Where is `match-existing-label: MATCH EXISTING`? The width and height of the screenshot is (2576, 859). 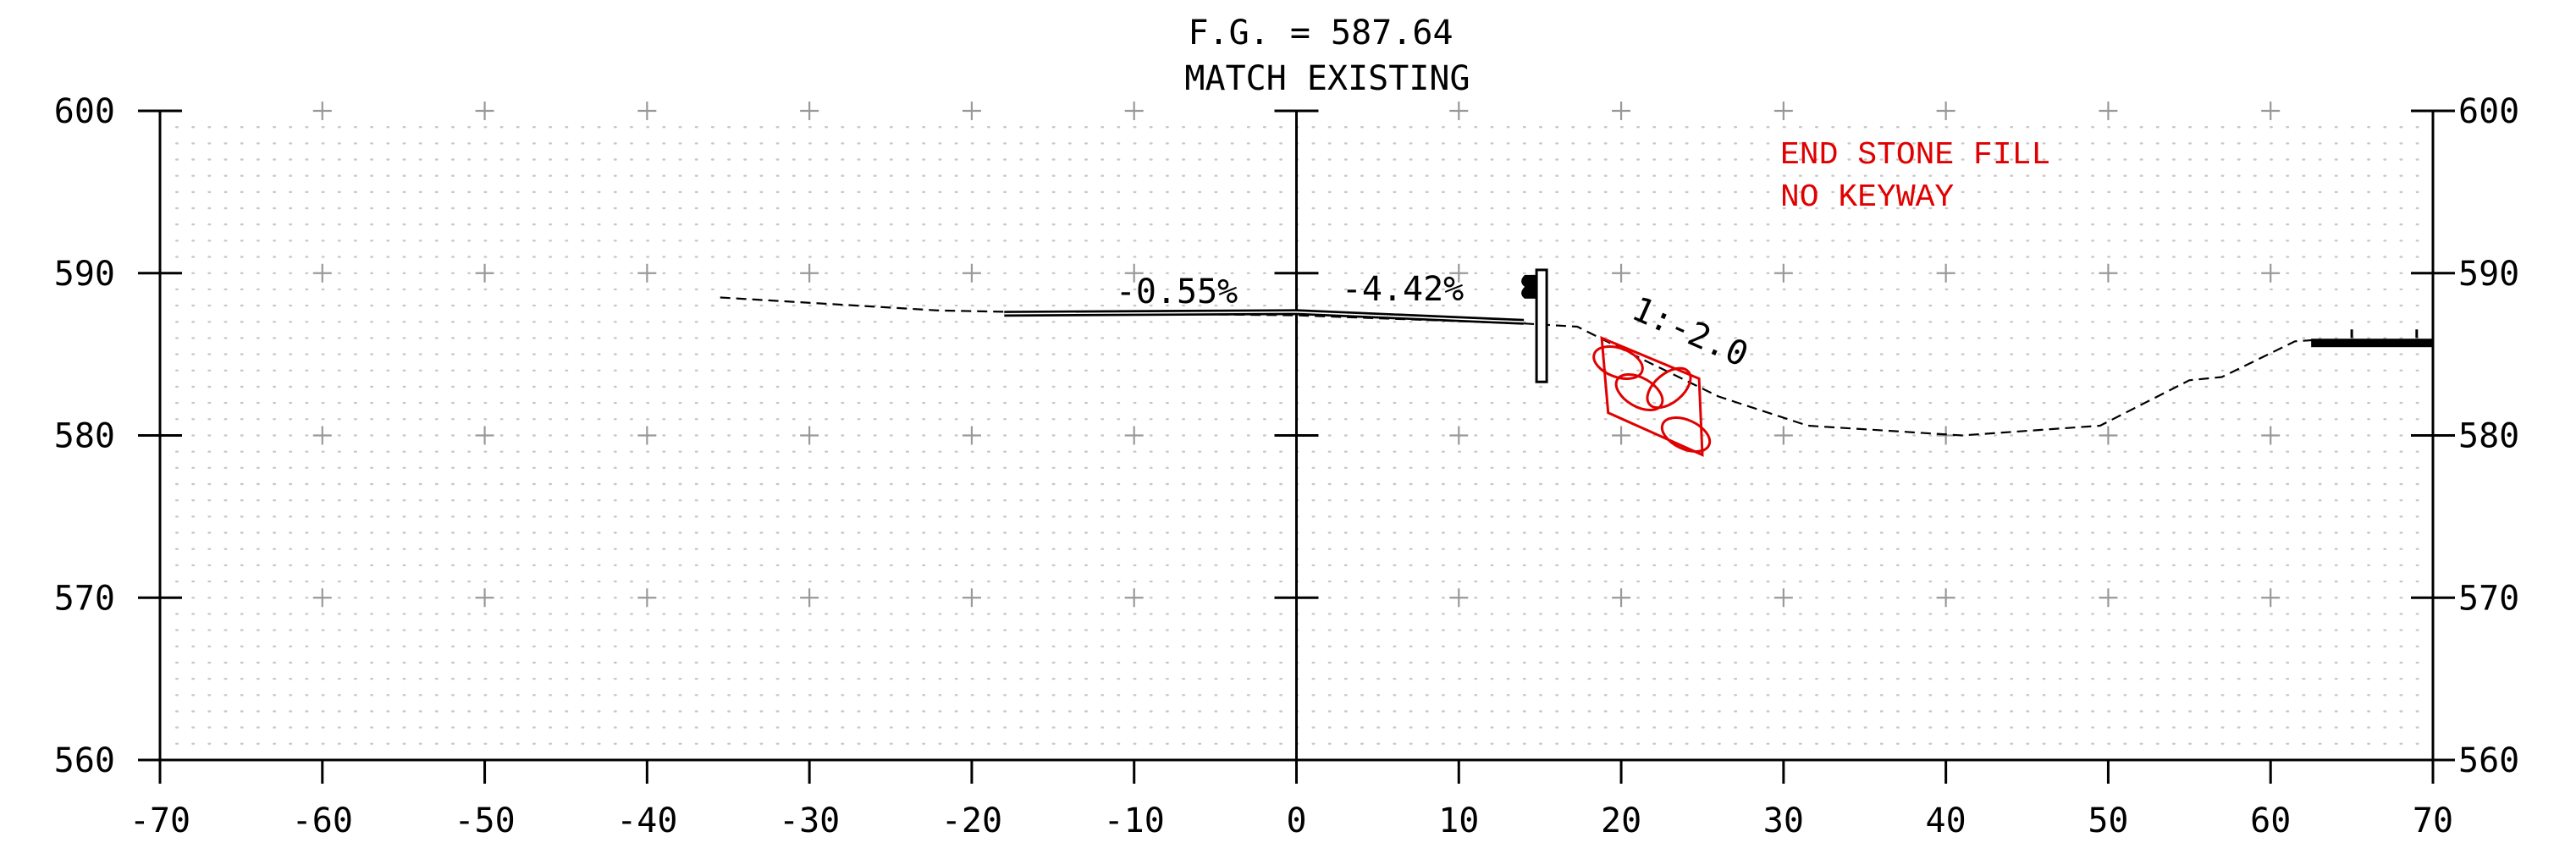
match-existing-label: MATCH EXISTING is located at coordinates (1327, 78).